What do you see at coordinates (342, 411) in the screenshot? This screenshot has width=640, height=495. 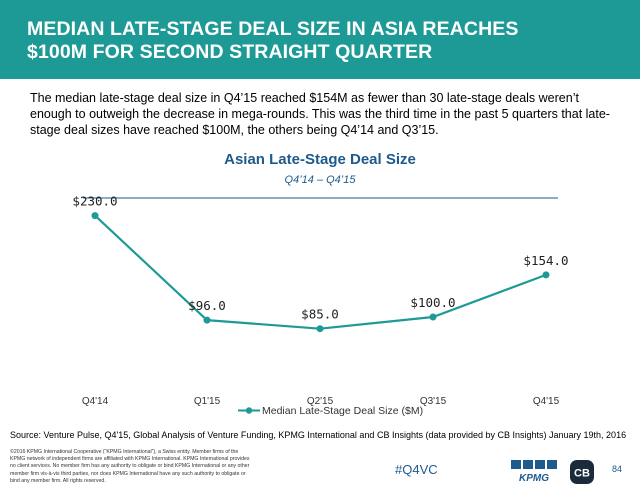 I see `legend-label: Median Late-Stage Deal Size ($M)` at bounding box center [342, 411].